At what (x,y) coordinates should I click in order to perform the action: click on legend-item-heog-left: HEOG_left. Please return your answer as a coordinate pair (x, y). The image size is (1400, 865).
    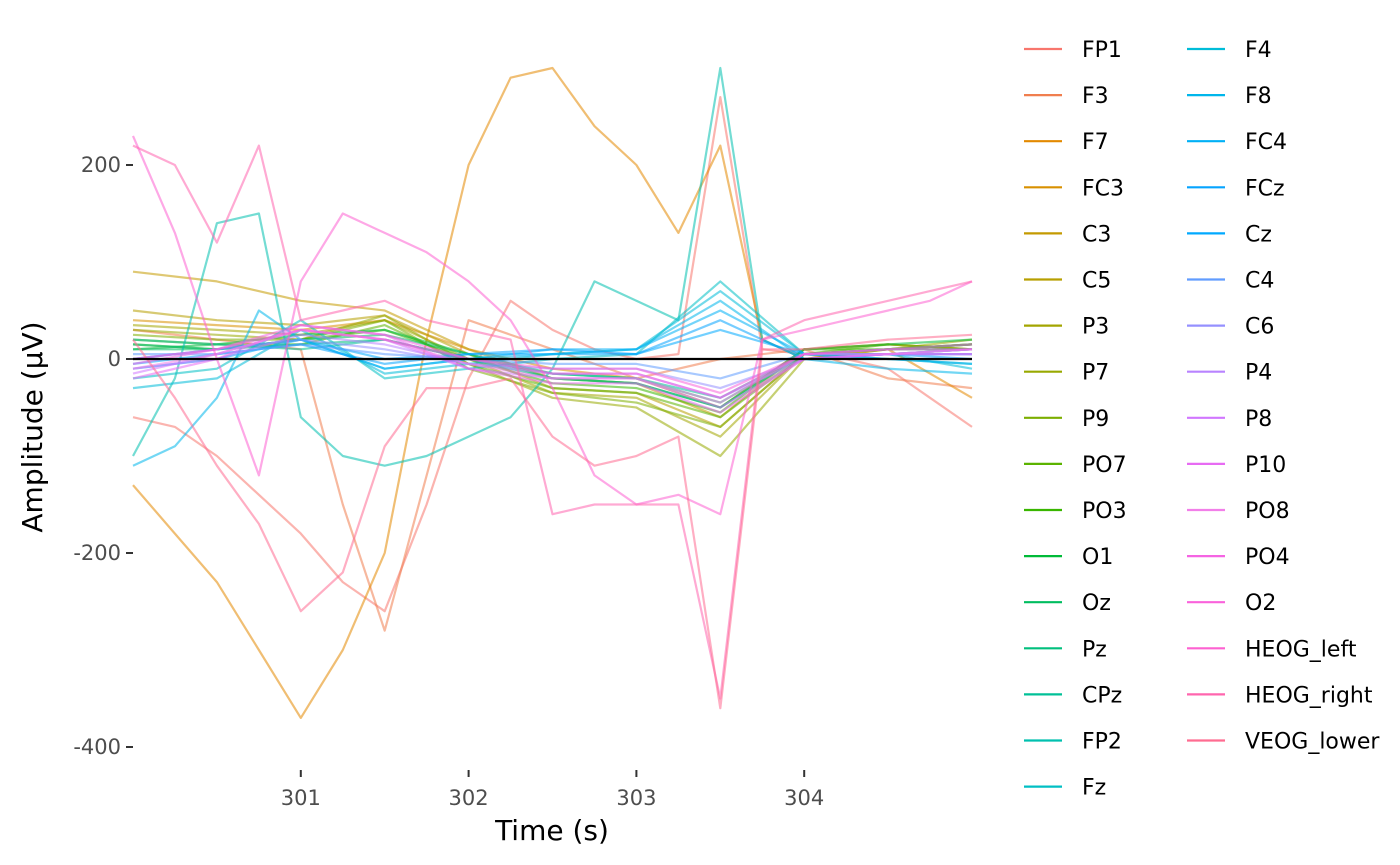
    Looking at the image, I should click on (1272, 649).